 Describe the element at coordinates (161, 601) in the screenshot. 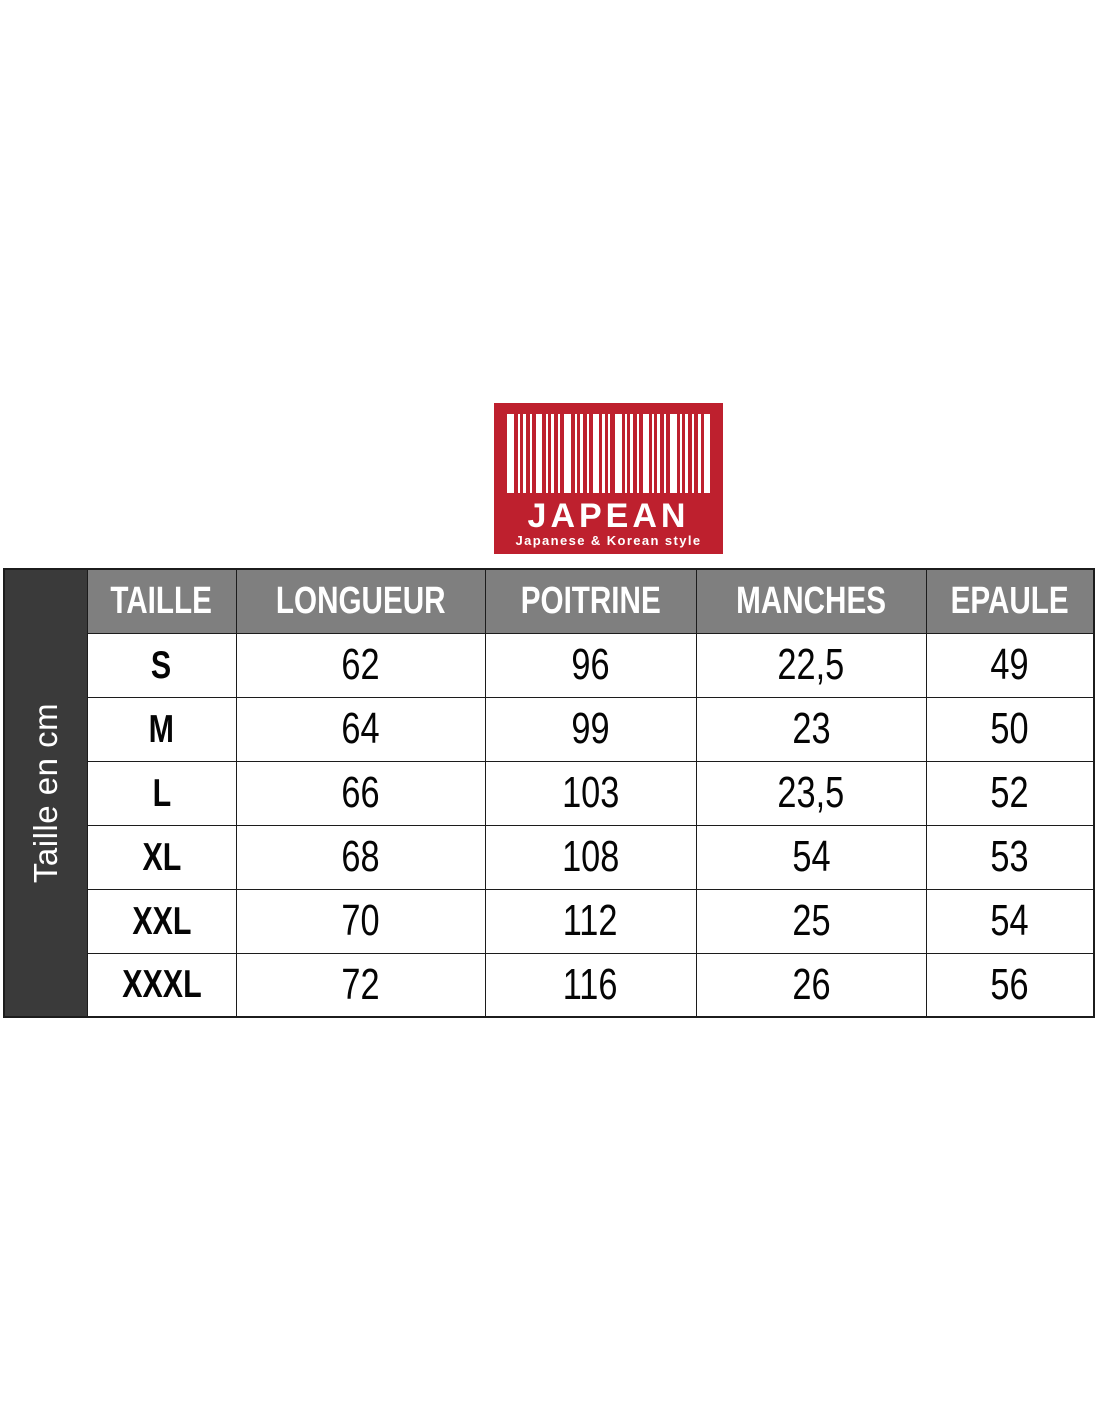

I see `column-header-taille: TAILLE` at that location.